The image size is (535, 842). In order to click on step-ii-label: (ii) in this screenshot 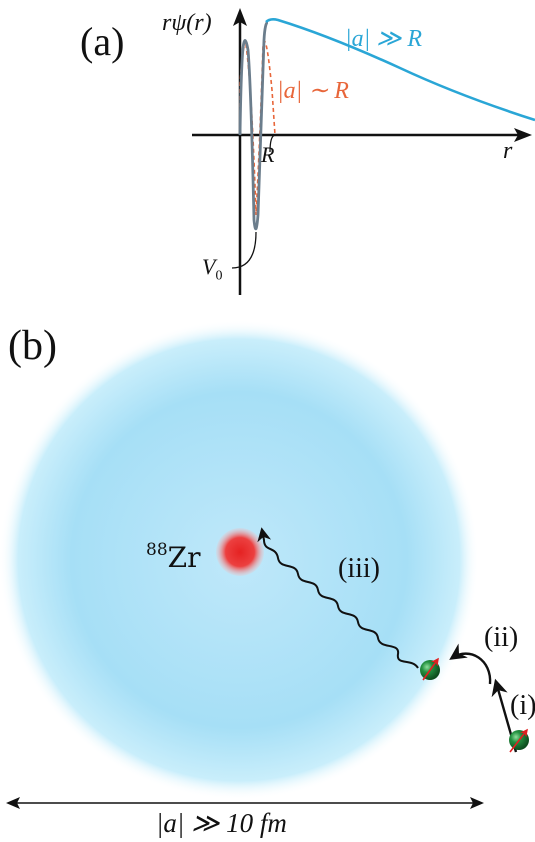, I will do `click(501, 637)`.